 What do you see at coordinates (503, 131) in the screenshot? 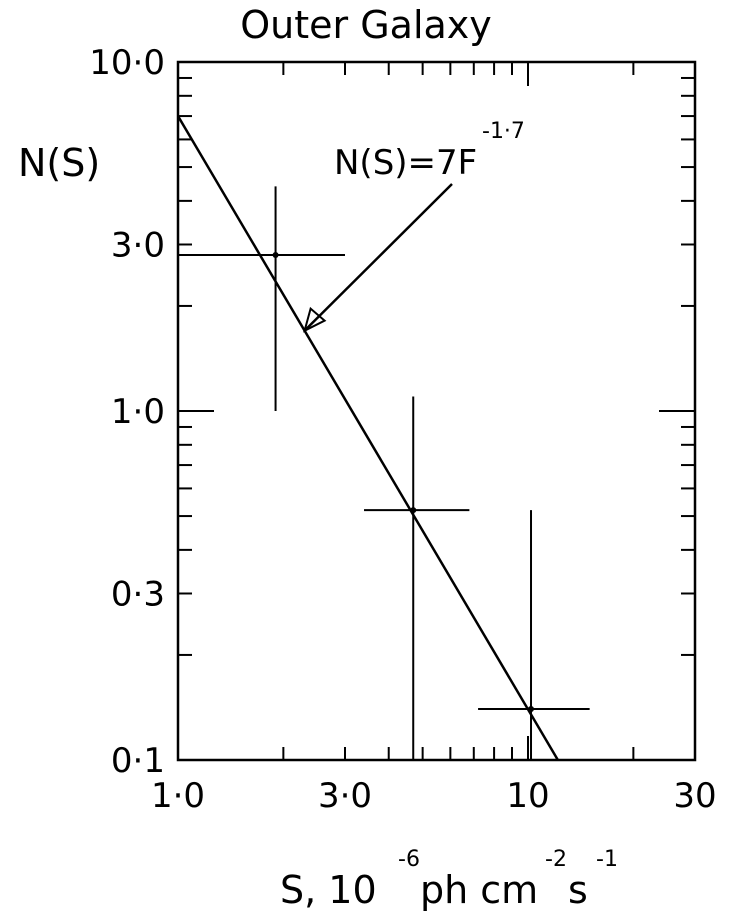
I see `fit-annotation-exponent: -1·7` at bounding box center [503, 131].